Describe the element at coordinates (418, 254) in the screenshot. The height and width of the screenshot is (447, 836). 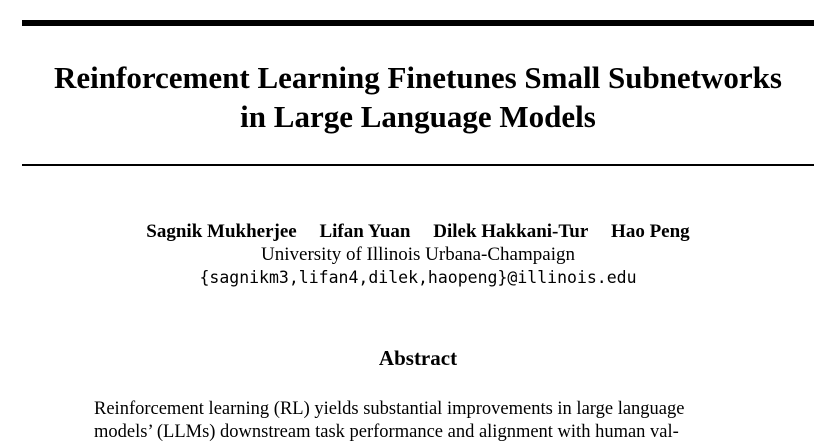
I see `affiliation: University of Illinois Urbana-Champaign` at that location.